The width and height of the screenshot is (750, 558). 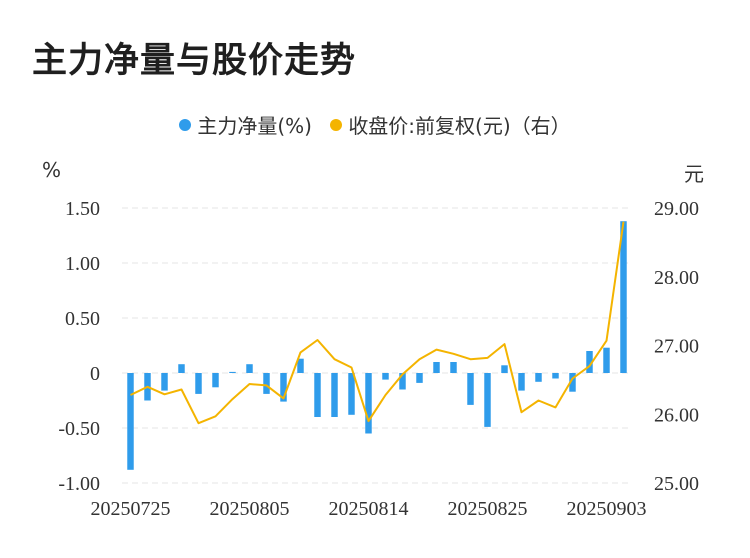 What do you see at coordinates (336, 124) in the screenshot?
I see `legend-dot-icon-yellow` at bounding box center [336, 124].